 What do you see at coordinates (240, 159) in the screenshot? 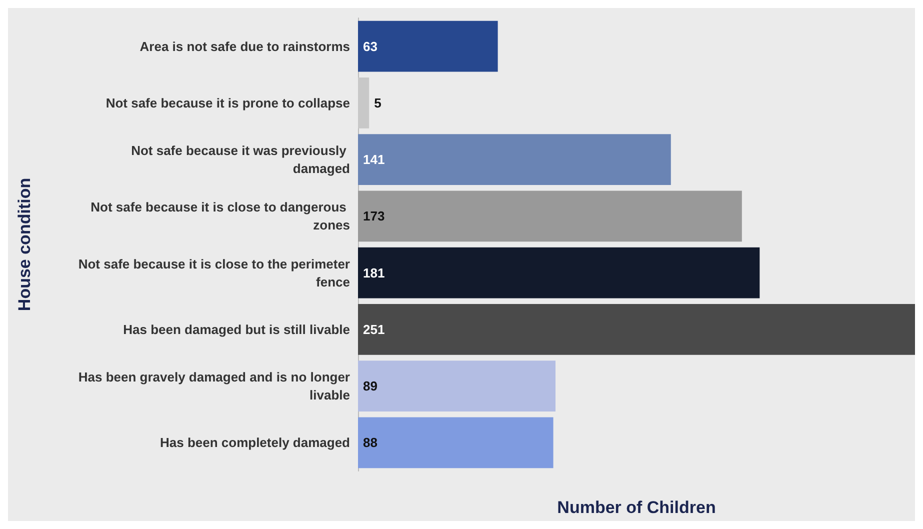
I see `y-tick-label: Not safe because it was previously damaged` at bounding box center [240, 159].